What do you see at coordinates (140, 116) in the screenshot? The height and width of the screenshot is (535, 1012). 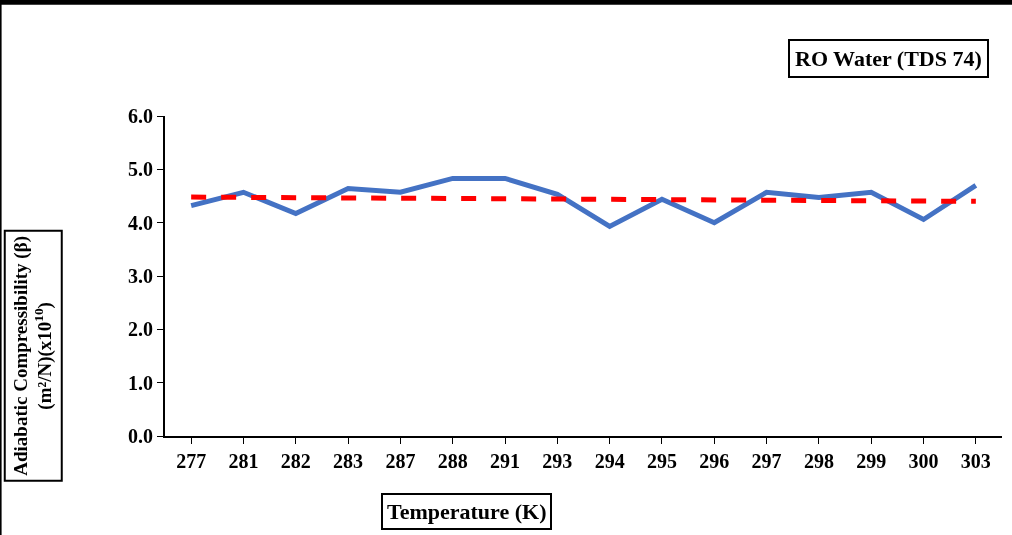 I see `y-tick-label: 6.0` at bounding box center [140, 116].